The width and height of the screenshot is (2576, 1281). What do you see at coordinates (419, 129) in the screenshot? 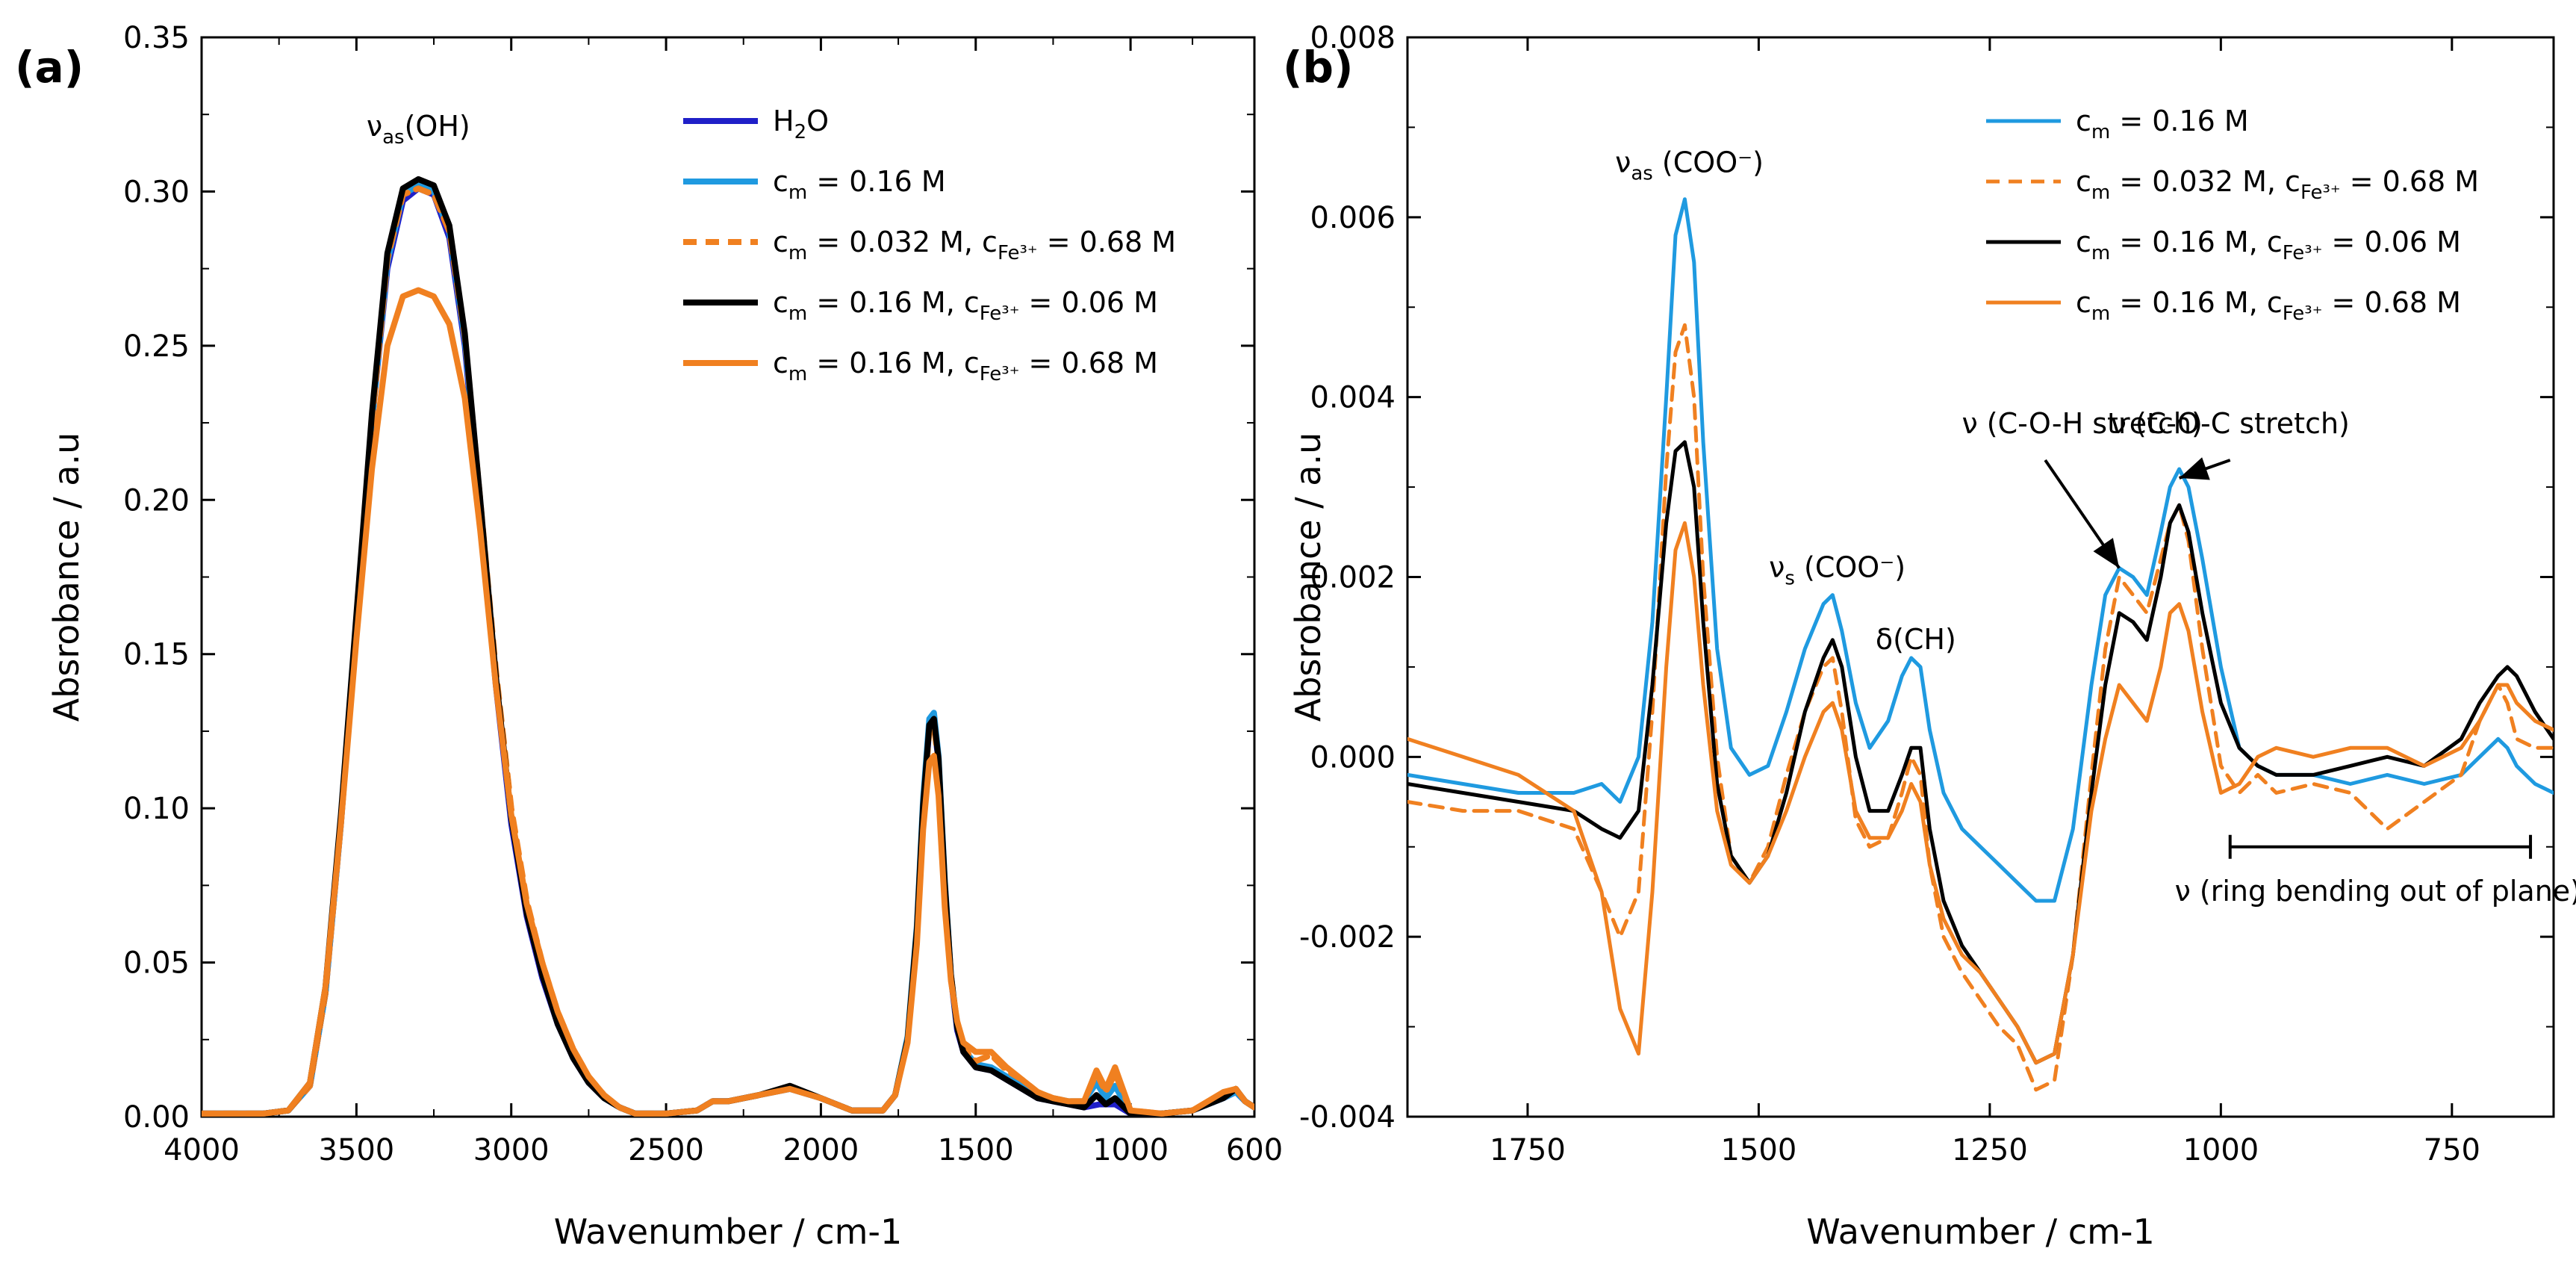
I see `annotation-0: νas(OH)` at bounding box center [419, 129].